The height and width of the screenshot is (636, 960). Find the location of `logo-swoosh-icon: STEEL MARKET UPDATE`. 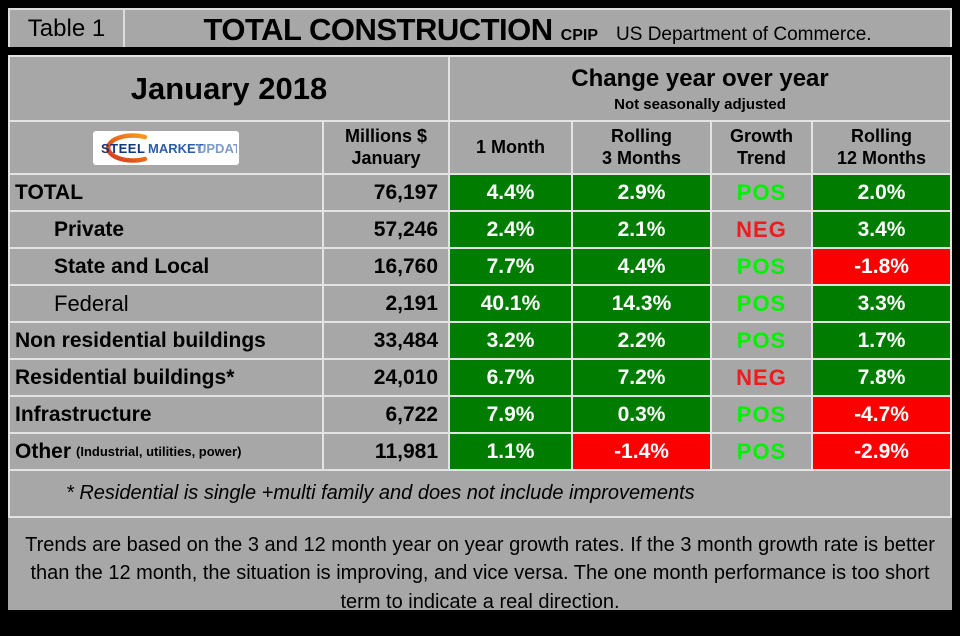

logo-swoosh-icon: STEEL MARKET UPDATE is located at coordinates (169, 147).